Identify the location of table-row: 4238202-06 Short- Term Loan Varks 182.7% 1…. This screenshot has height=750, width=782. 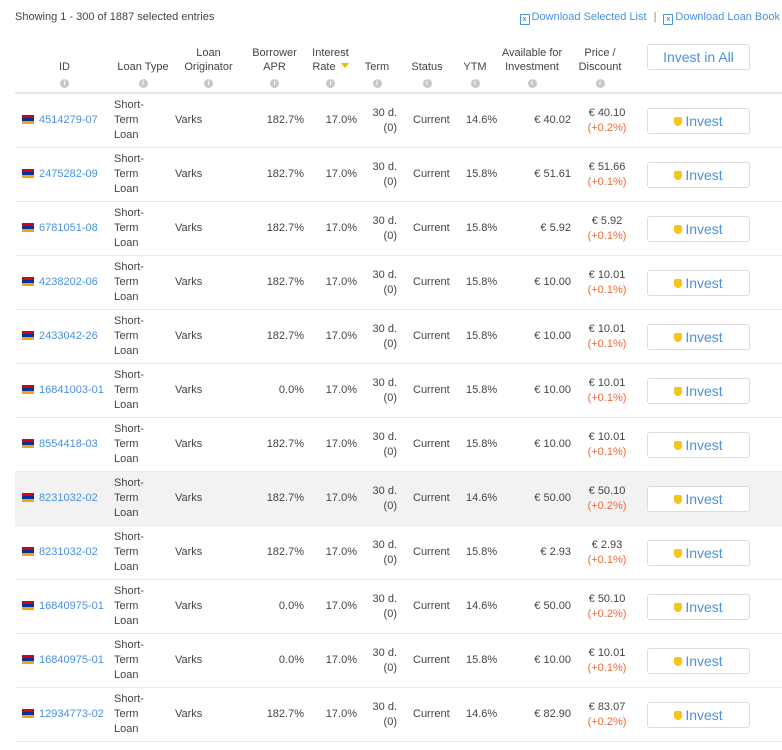
(398, 282).